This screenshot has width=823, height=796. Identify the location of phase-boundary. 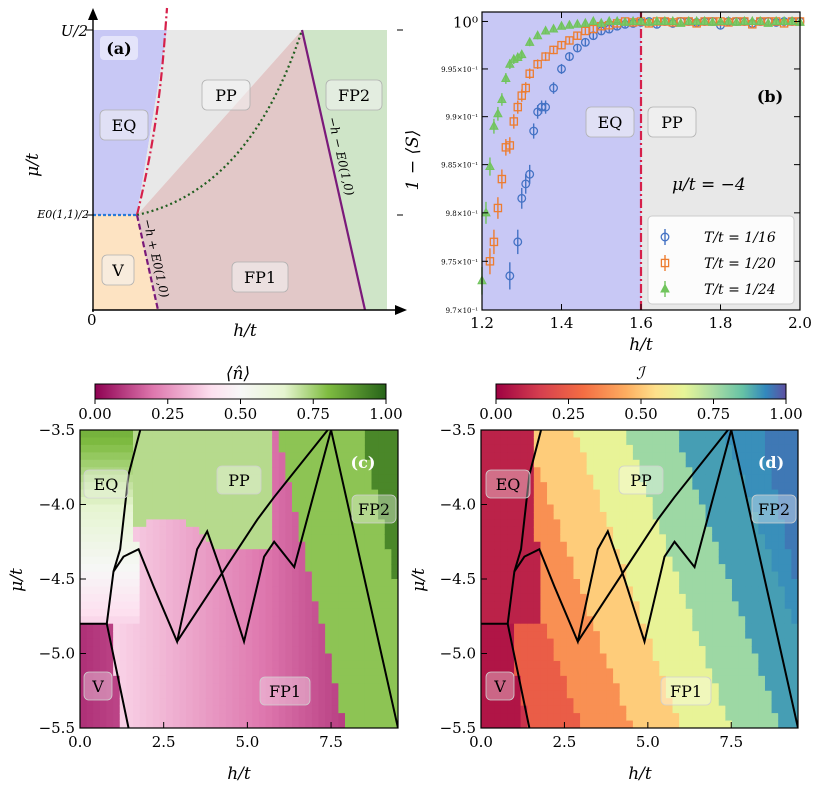
(252, 536).